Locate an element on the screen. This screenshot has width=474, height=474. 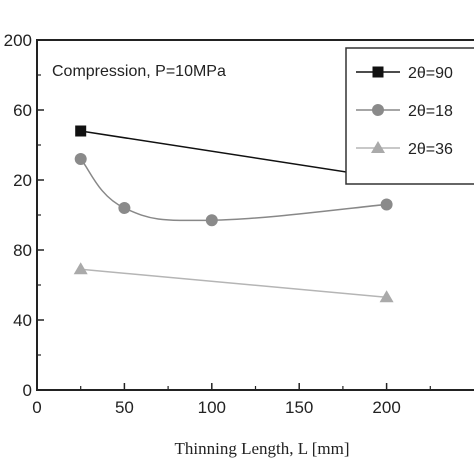
legend-label: 2θ=36 is located at coordinates (430, 149).